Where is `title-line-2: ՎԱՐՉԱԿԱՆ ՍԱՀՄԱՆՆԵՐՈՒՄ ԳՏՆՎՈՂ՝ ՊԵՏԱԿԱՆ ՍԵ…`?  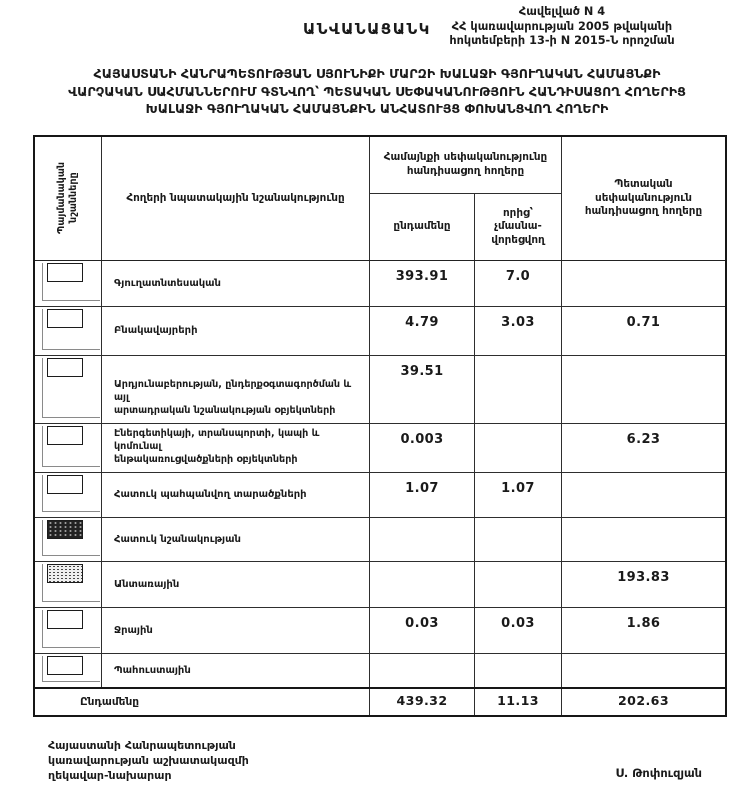 title-line-2: ՎԱՐՉԱԿԱՆ ՍԱՀՄԱՆՆԵՐՈՒՄ ԳՏՆՎՈՂ՝ ՊԵՏԱԿԱՆ ՍԵ… is located at coordinates (377, 91).